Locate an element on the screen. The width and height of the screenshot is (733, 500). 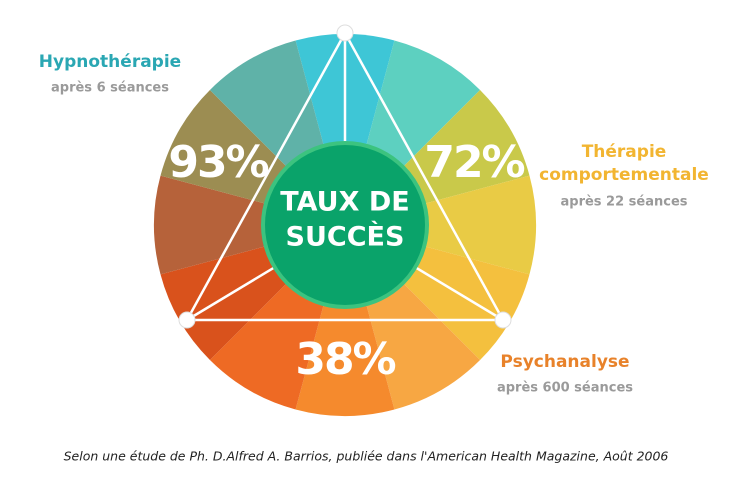
center-text: TAUX DE is located at coordinates (344, 202).